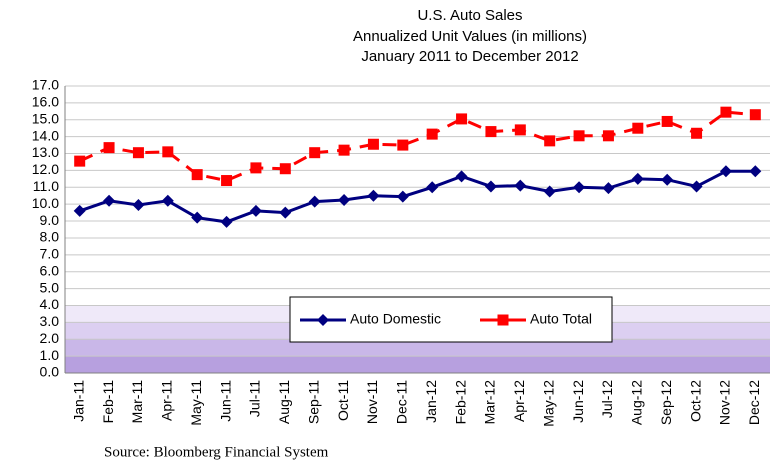 Image resolution: width=770 pixels, height=464 pixels. Describe the element at coordinates (490, 402) in the screenshot. I see `x-tick-label: Mar-12` at that location.